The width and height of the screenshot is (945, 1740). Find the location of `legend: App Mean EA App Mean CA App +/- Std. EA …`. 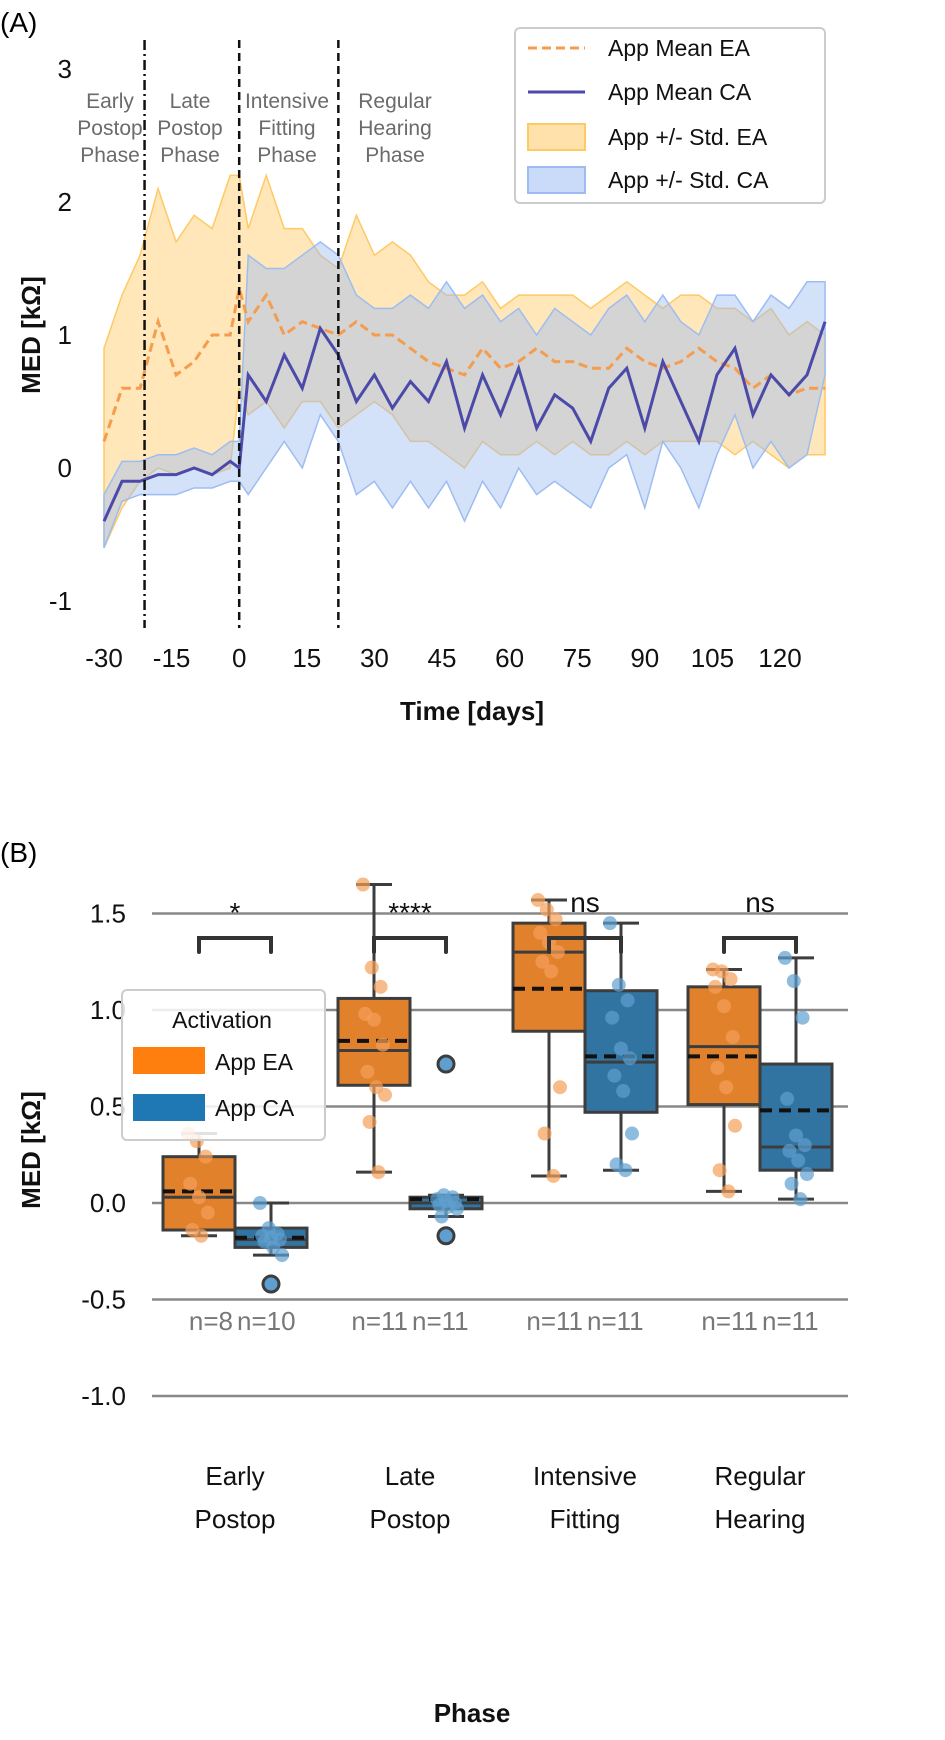

legend: App Mean EA App Mean CA App +/- Std. EA … is located at coordinates (670, 115).